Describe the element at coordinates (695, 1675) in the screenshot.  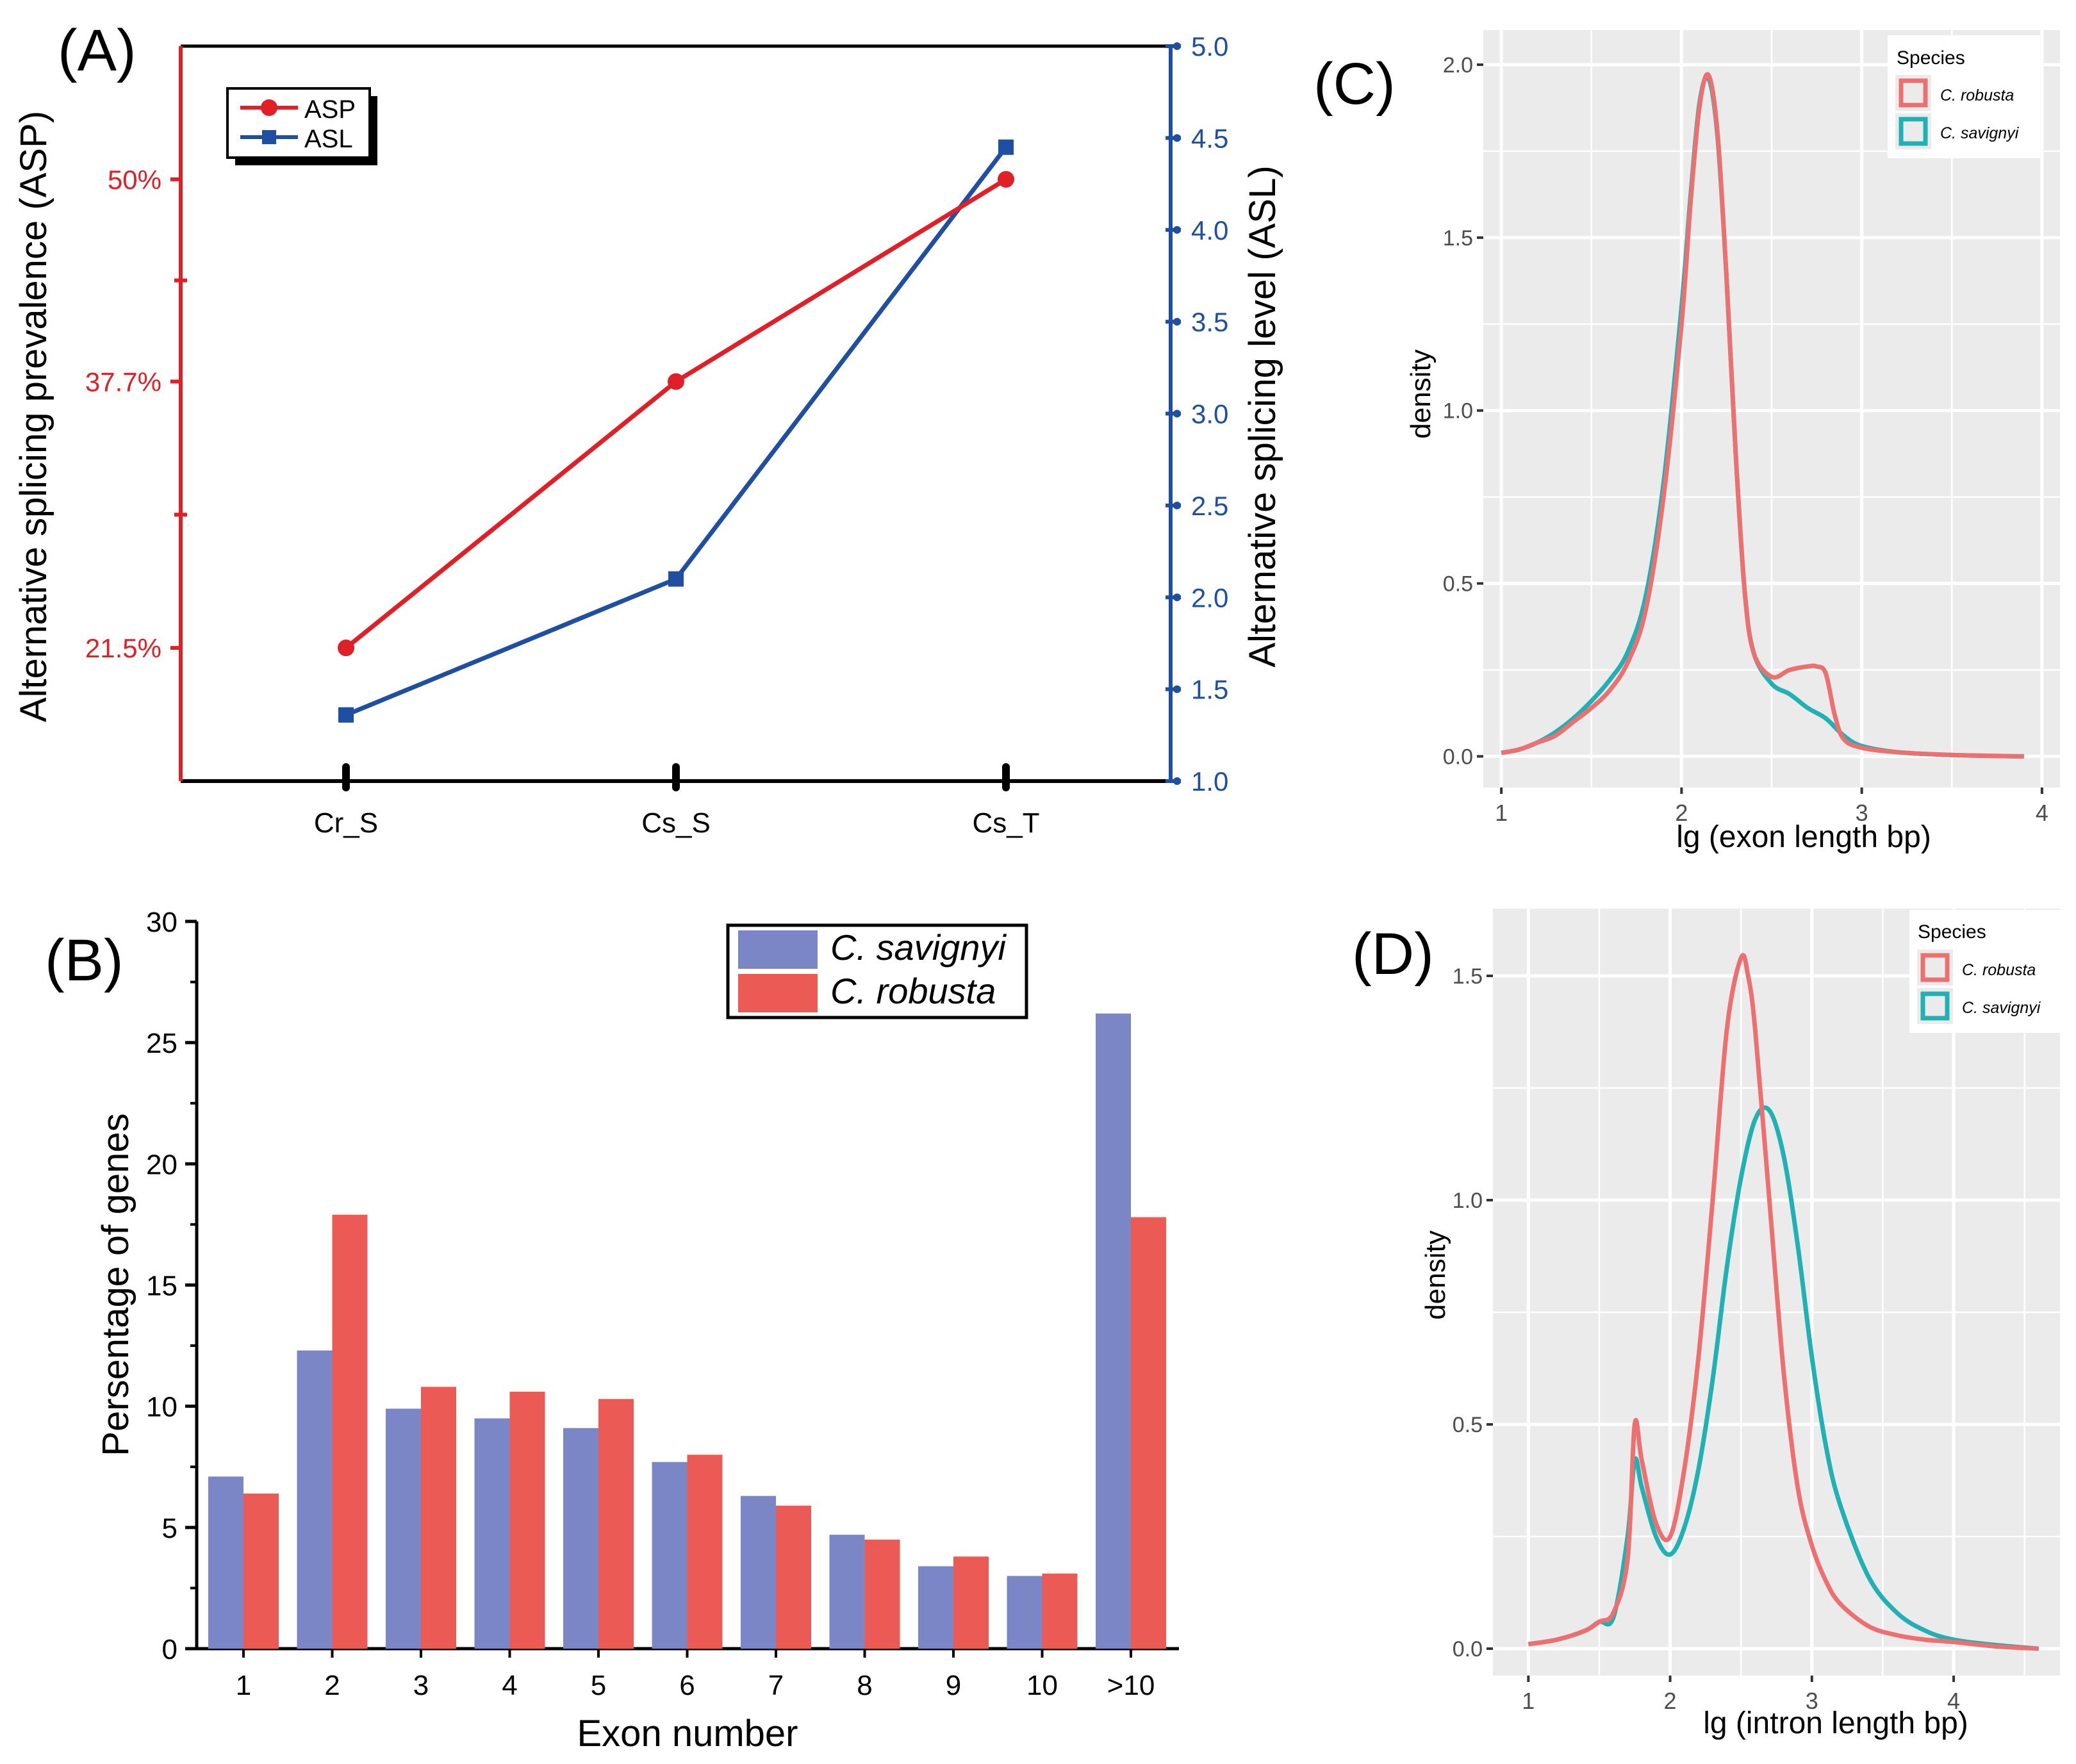
I see `x-axis-ticks: 1 2 3 4 5 6 7 8 9 10 >10` at that location.